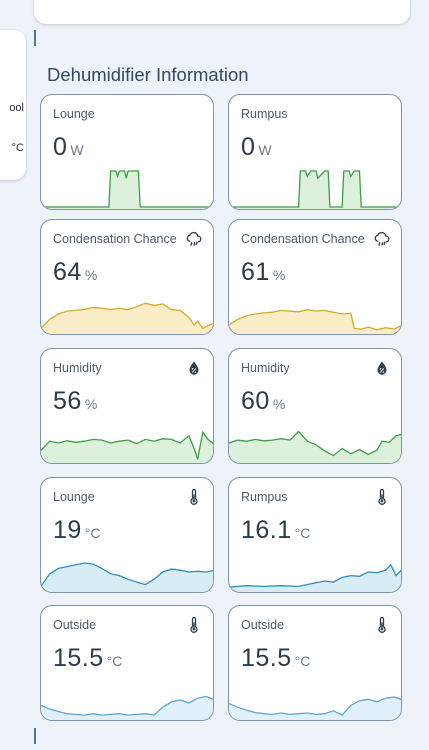 The image size is (429, 750). What do you see at coordinates (67, 272) in the screenshot?
I see `sensor-value: 64` at bounding box center [67, 272].